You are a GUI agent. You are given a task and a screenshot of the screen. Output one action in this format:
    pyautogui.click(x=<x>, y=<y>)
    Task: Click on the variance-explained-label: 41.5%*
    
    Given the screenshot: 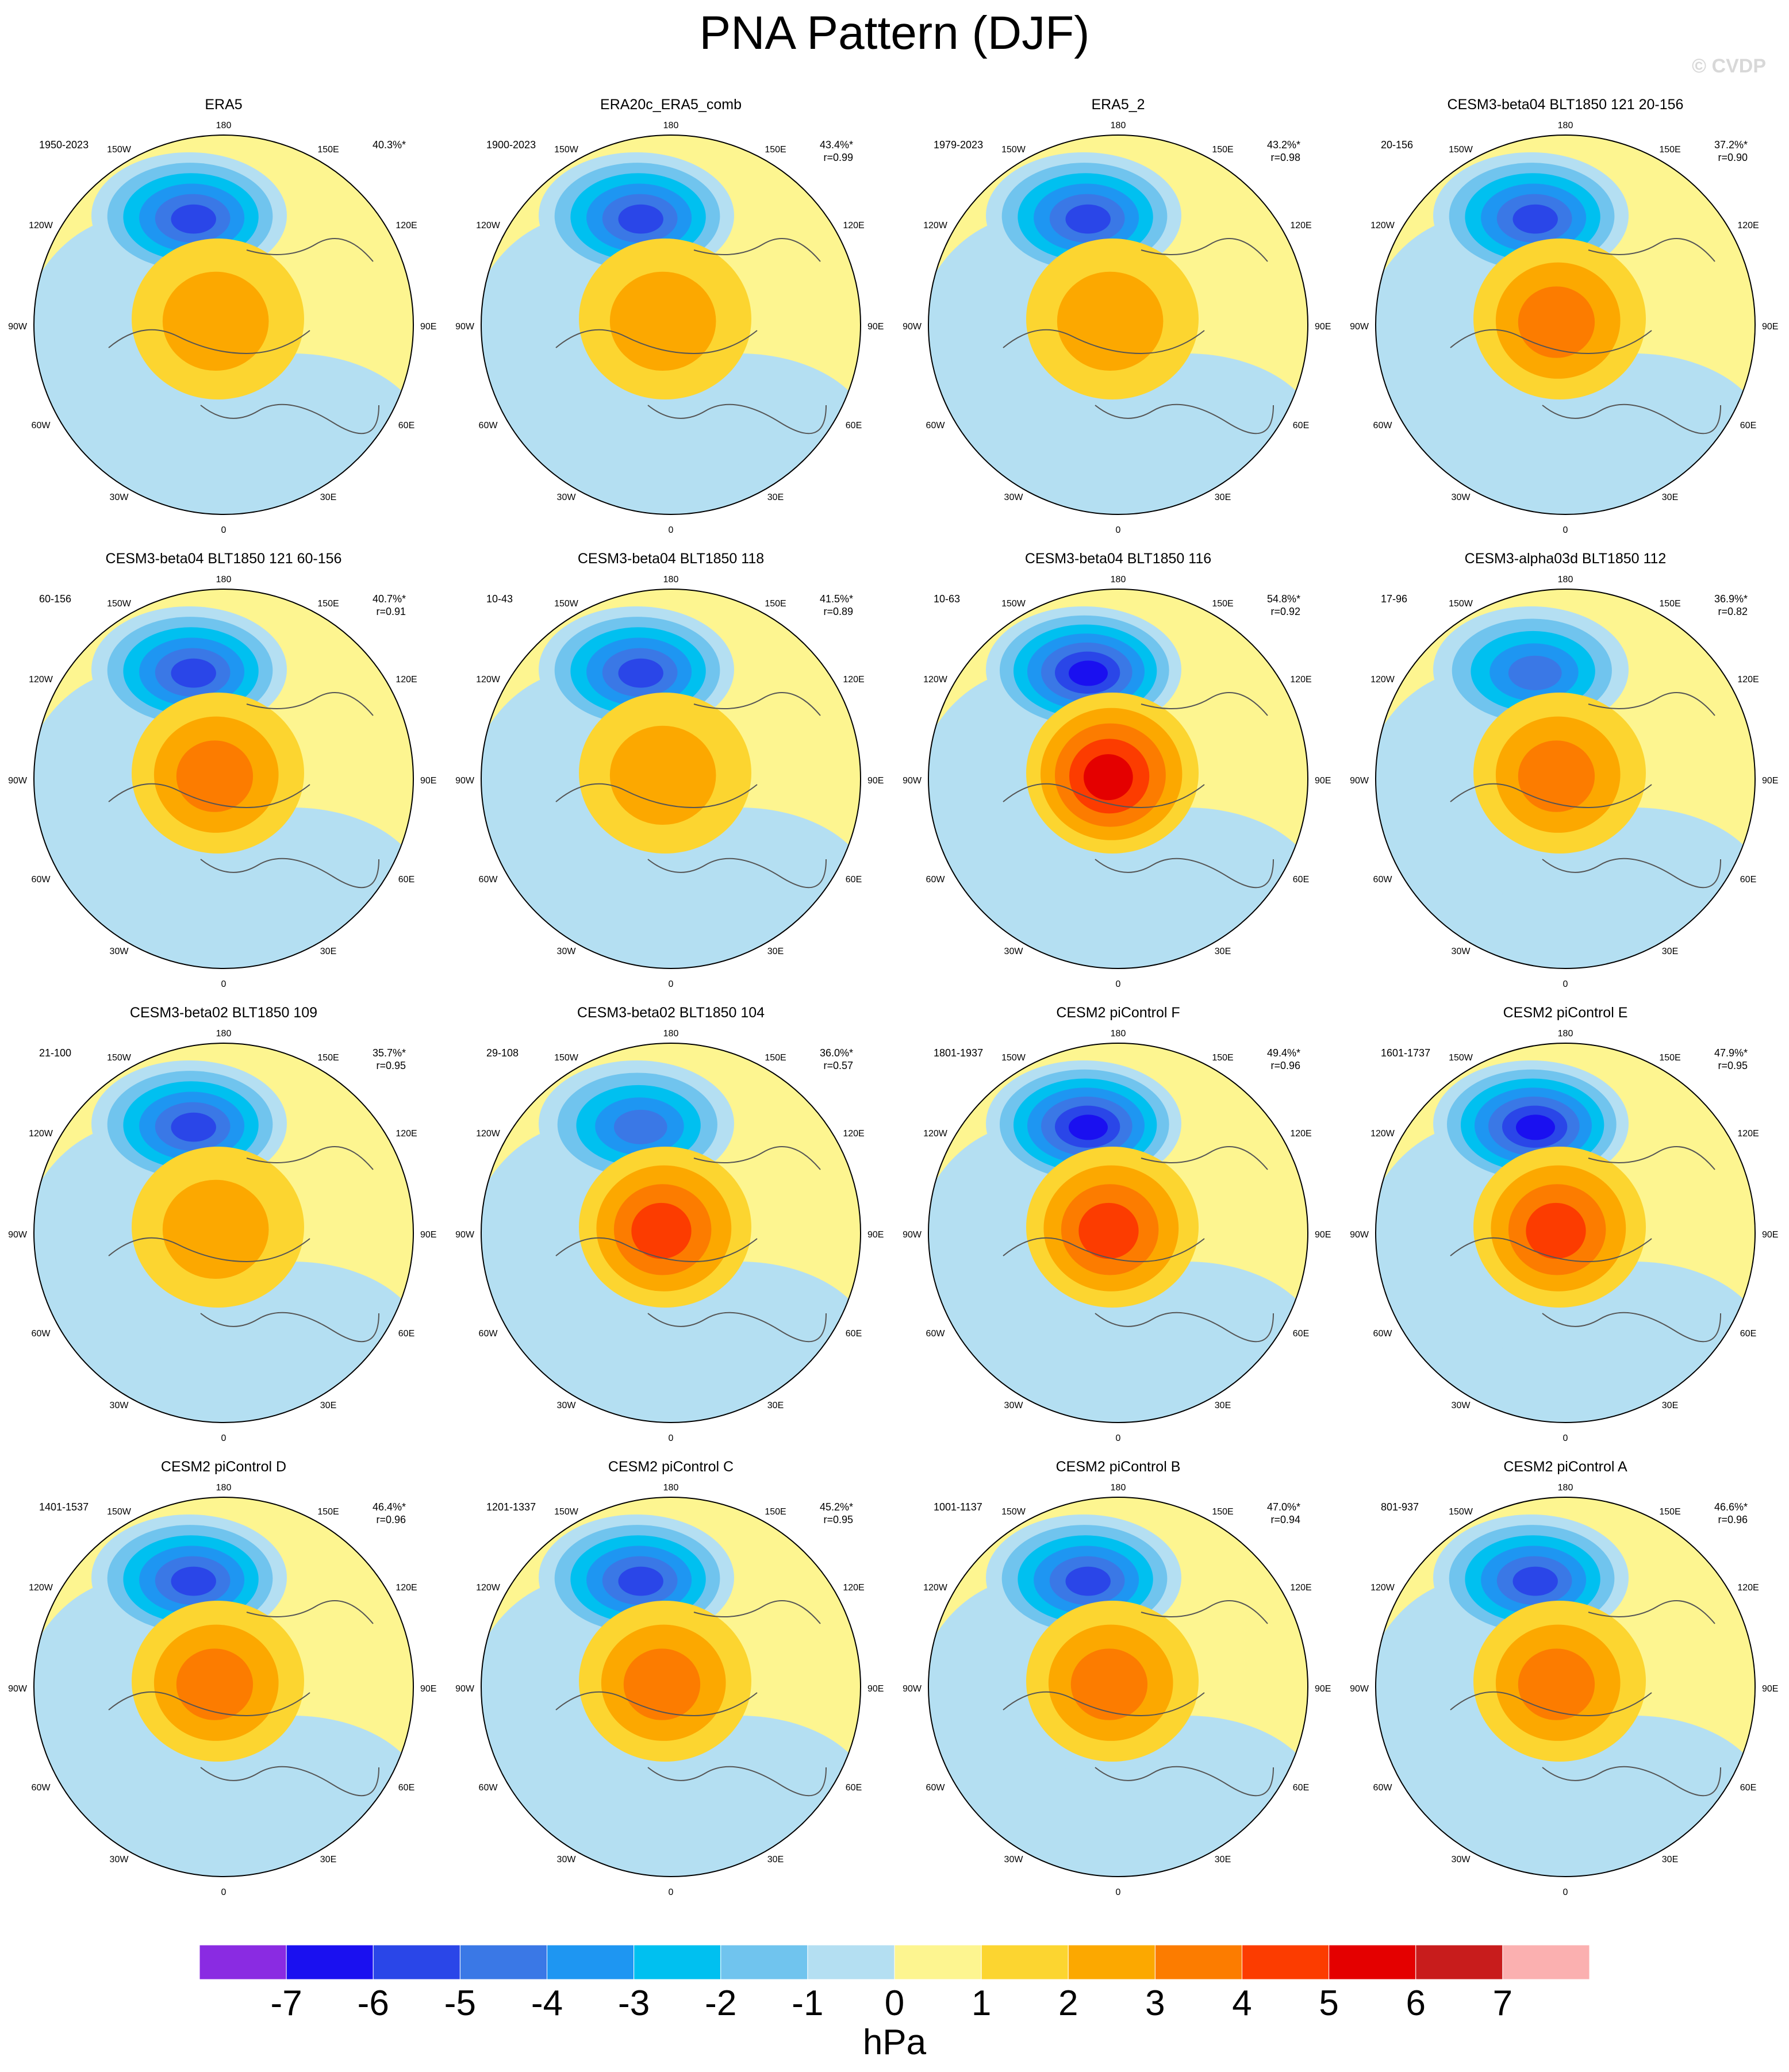 What is the action you would take?
    pyautogui.click(x=837, y=599)
    